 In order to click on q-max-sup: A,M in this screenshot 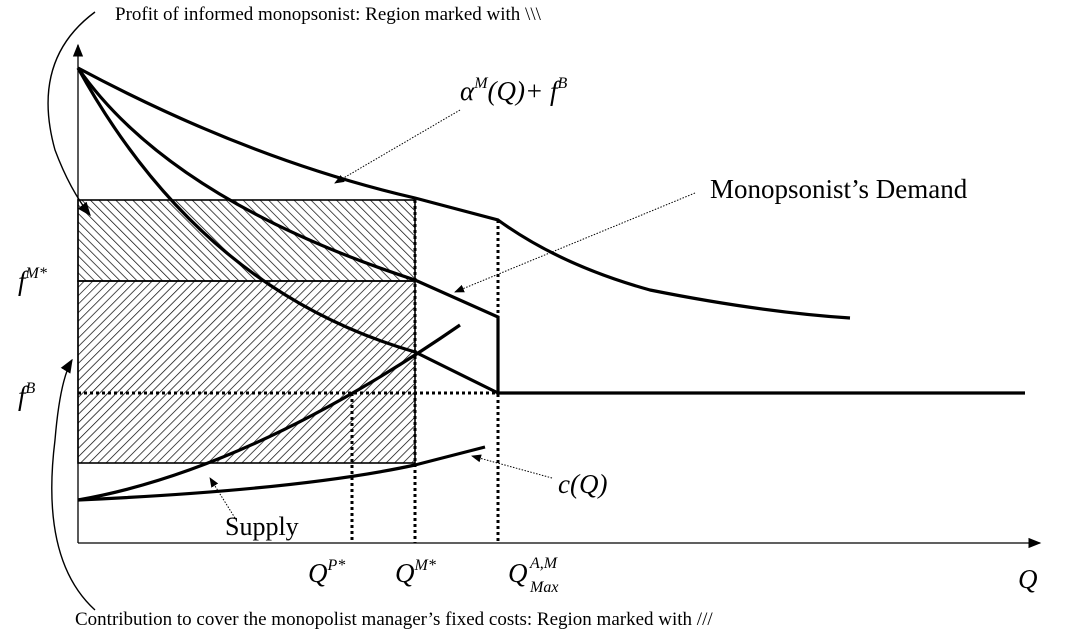, I will do `click(544, 563)`.